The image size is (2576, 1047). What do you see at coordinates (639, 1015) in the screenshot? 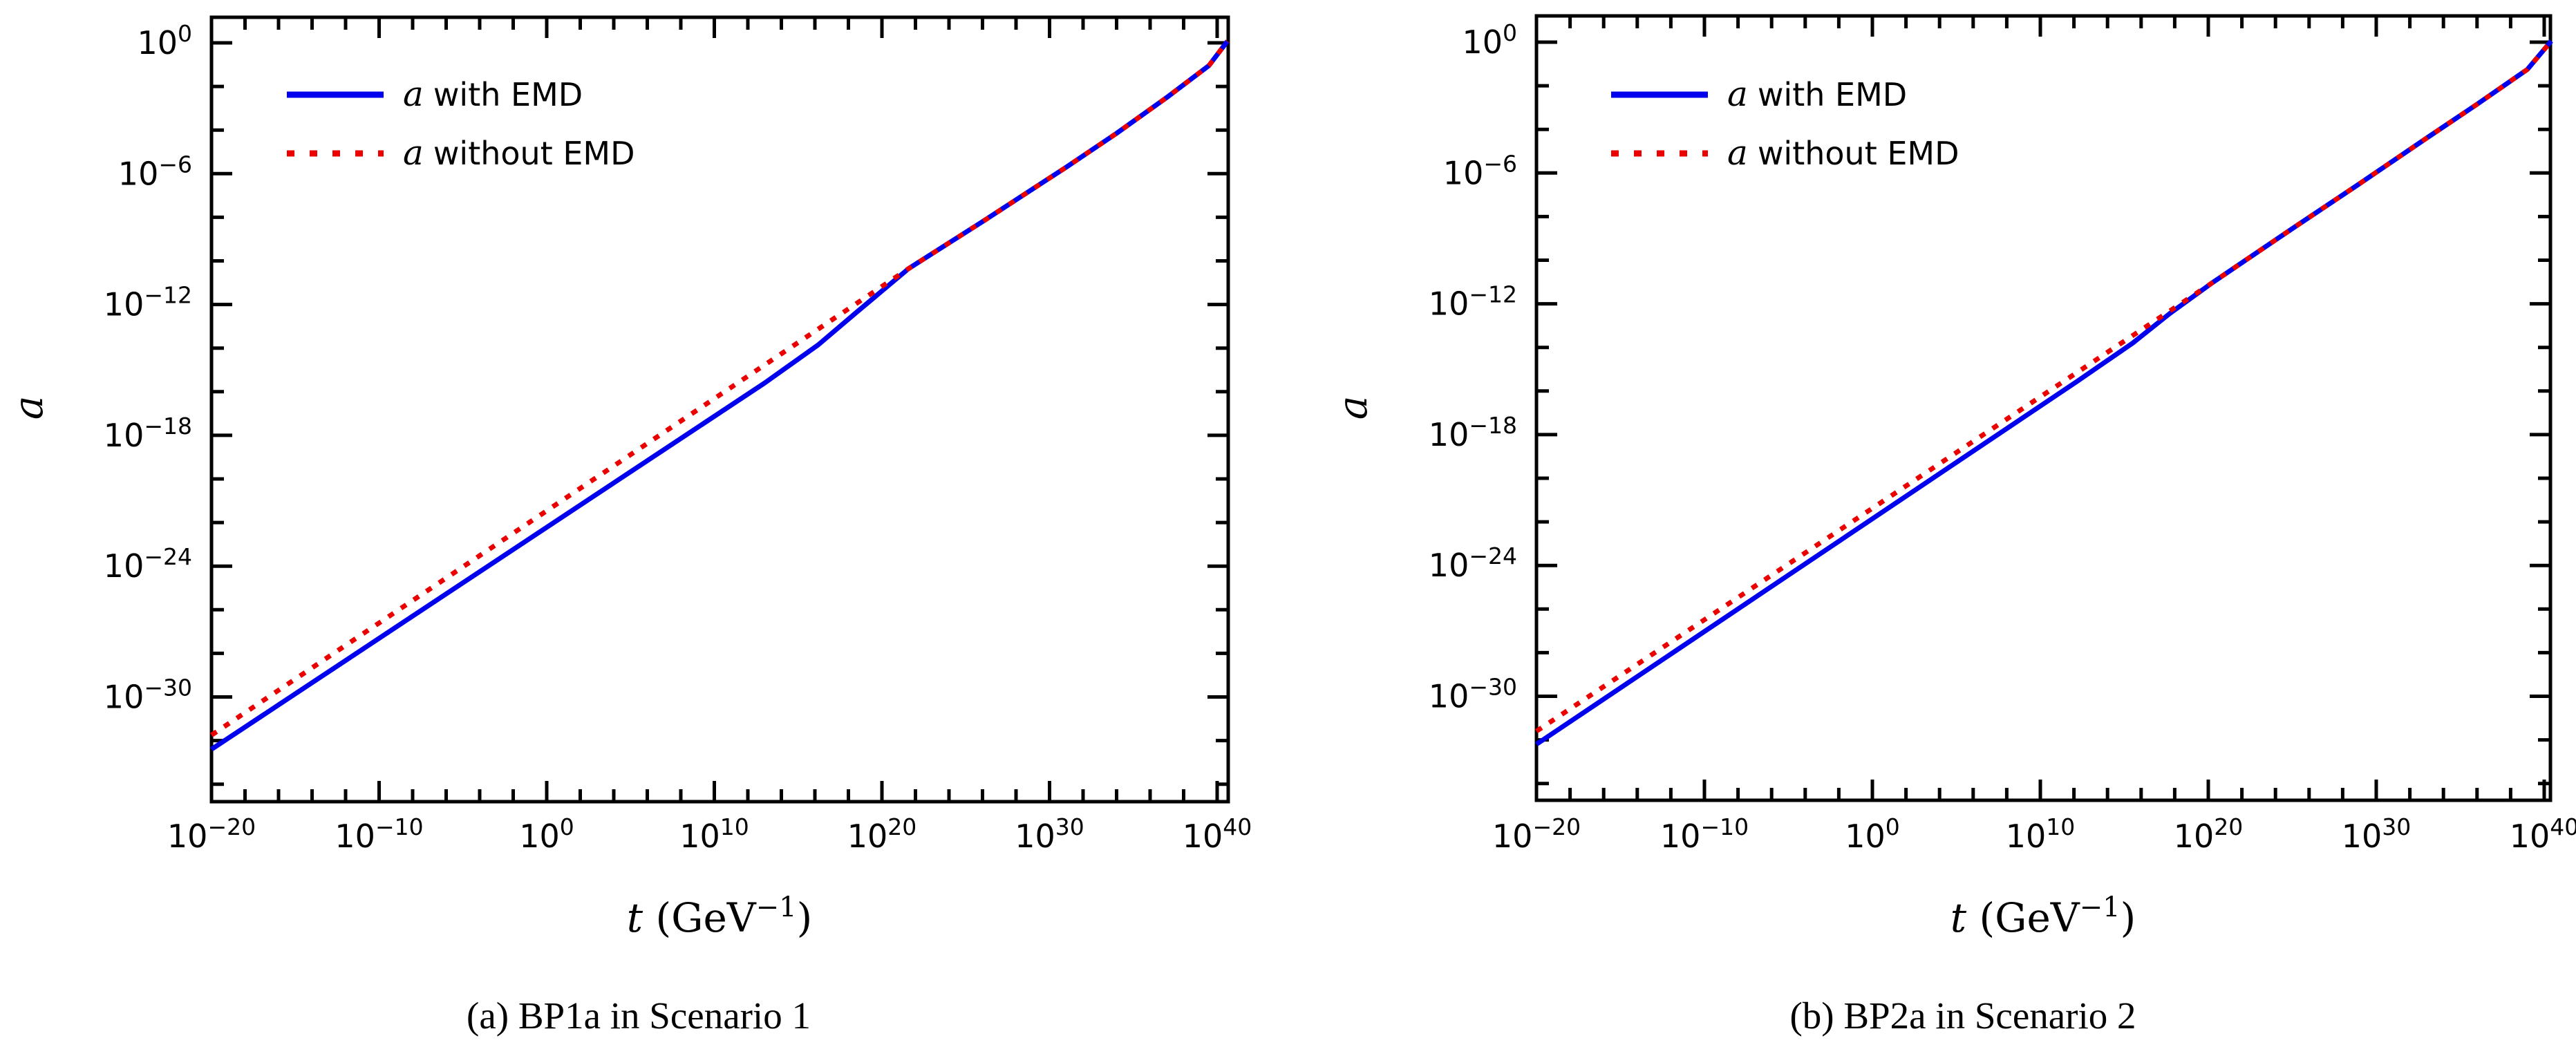
I see `caption-subfigure-a: (a) BP1a in Scenario 1` at bounding box center [639, 1015].